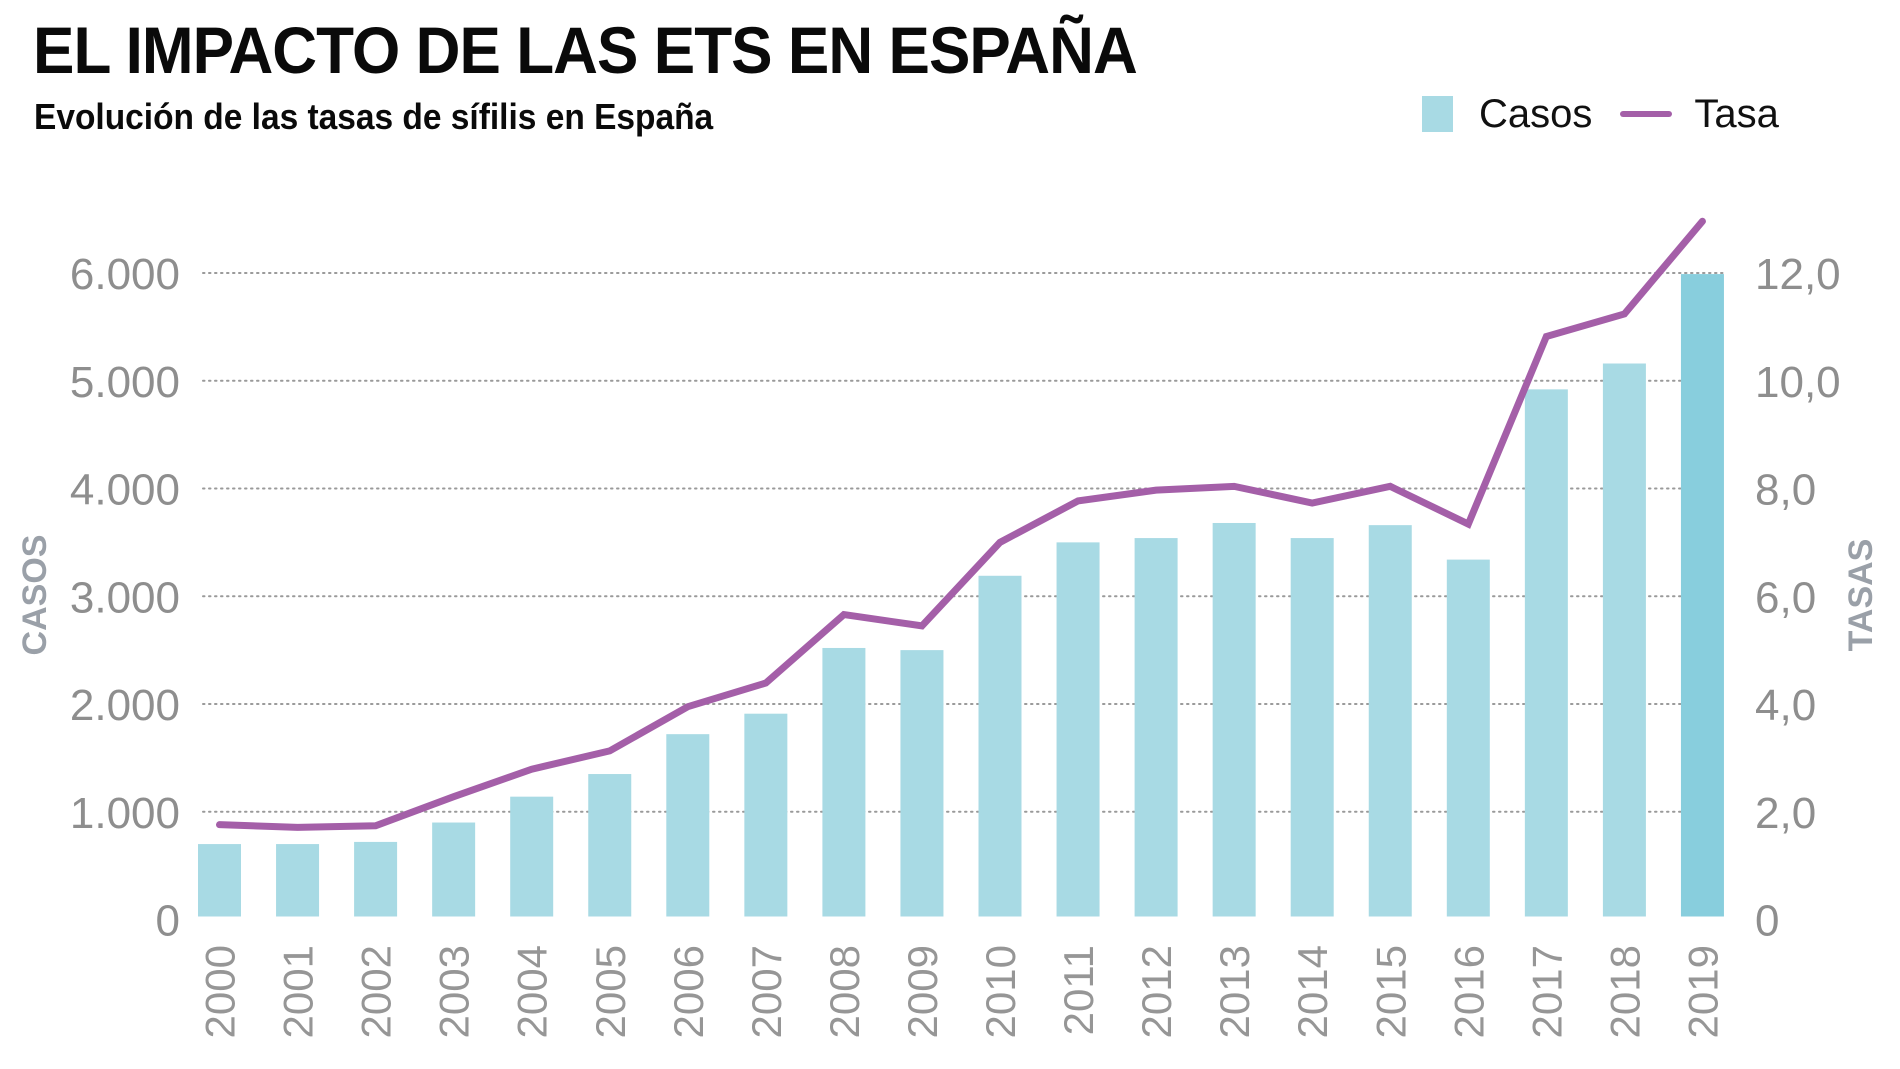  I want to click on bar-casos-2014, so click(1312, 727).